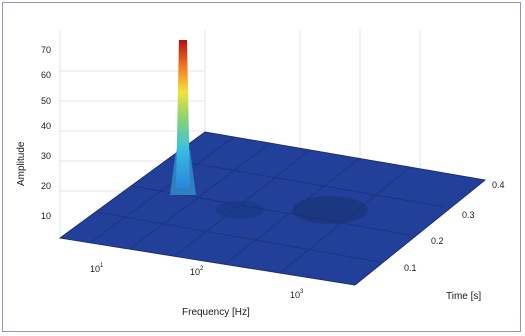 The height and width of the screenshot is (336, 525). I want to click on x-axis: 10¹ 10² 10³, so click(197, 281).